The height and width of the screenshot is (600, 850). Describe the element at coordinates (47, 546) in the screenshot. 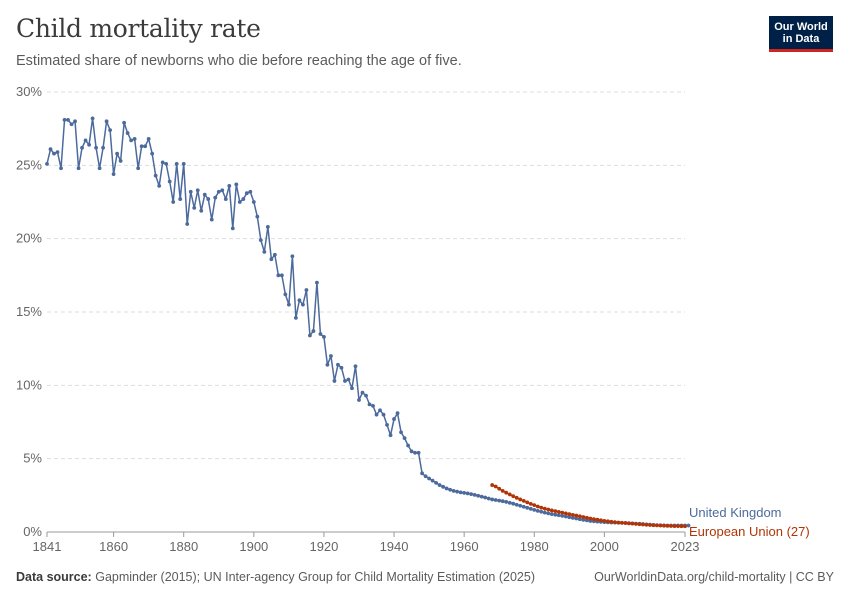

I see `x-tick-label: 1841` at that location.